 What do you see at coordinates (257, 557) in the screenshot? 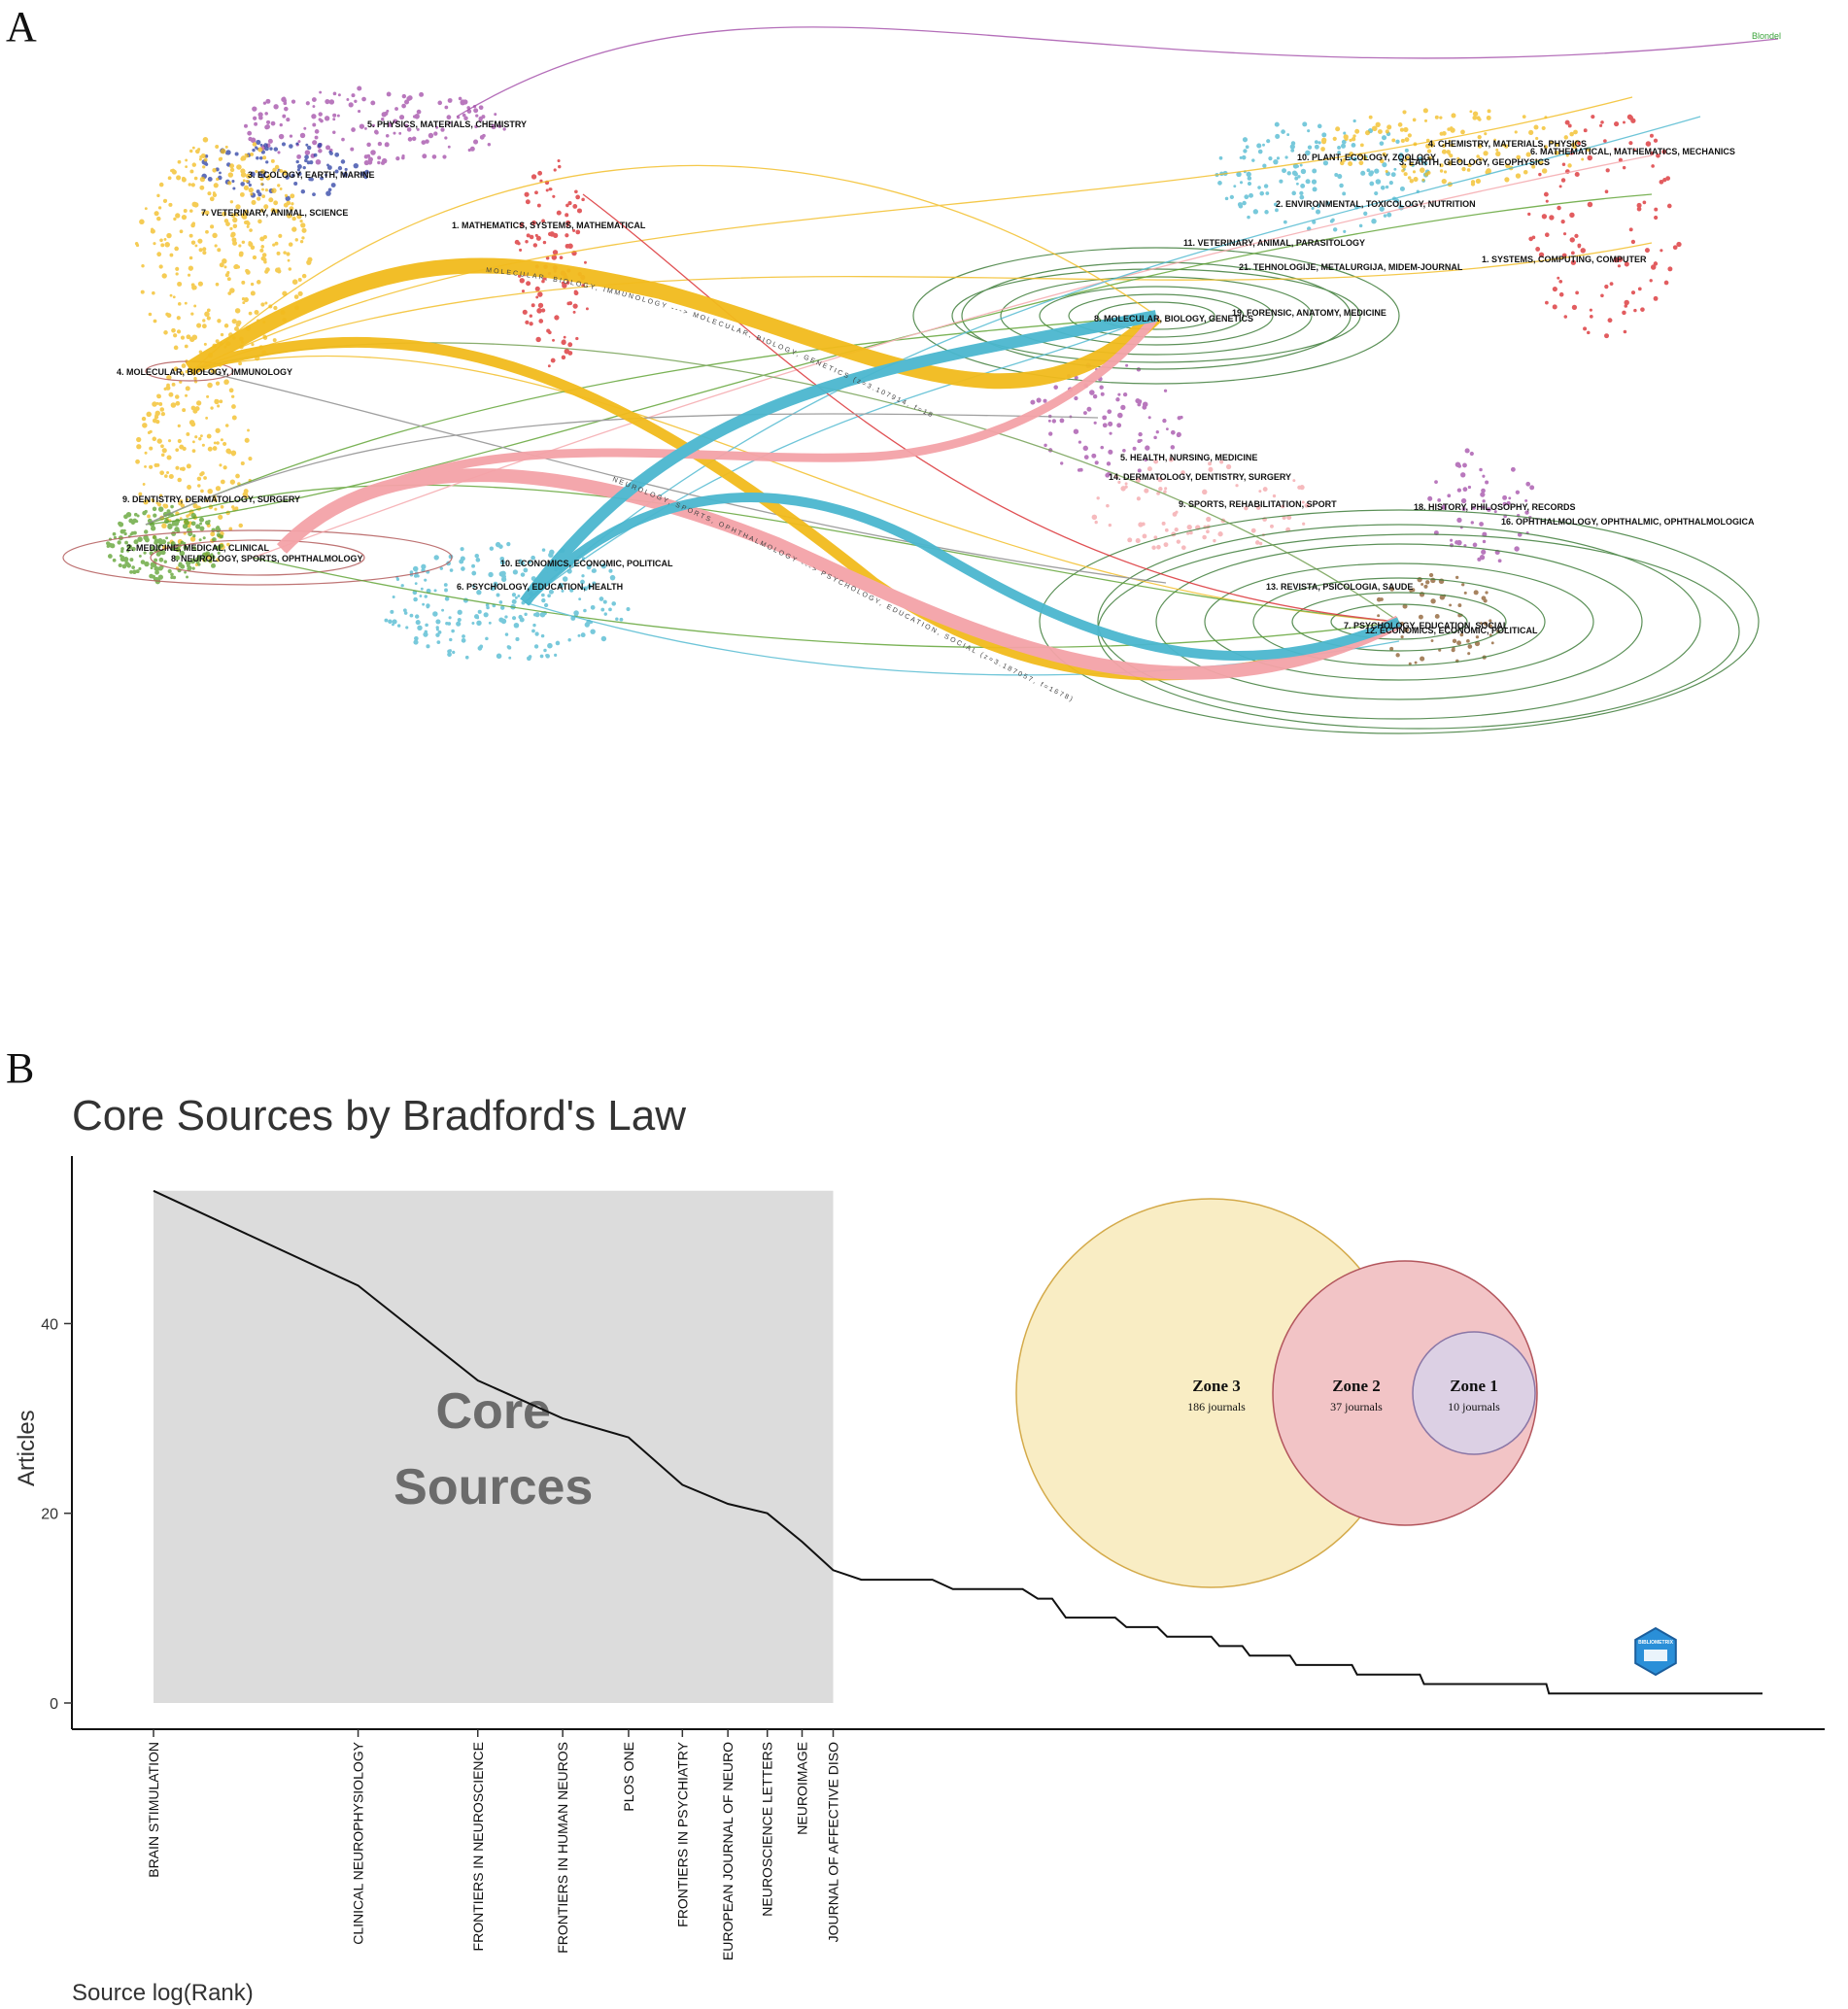
I see `ring-ellipse` at bounding box center [257, 557].